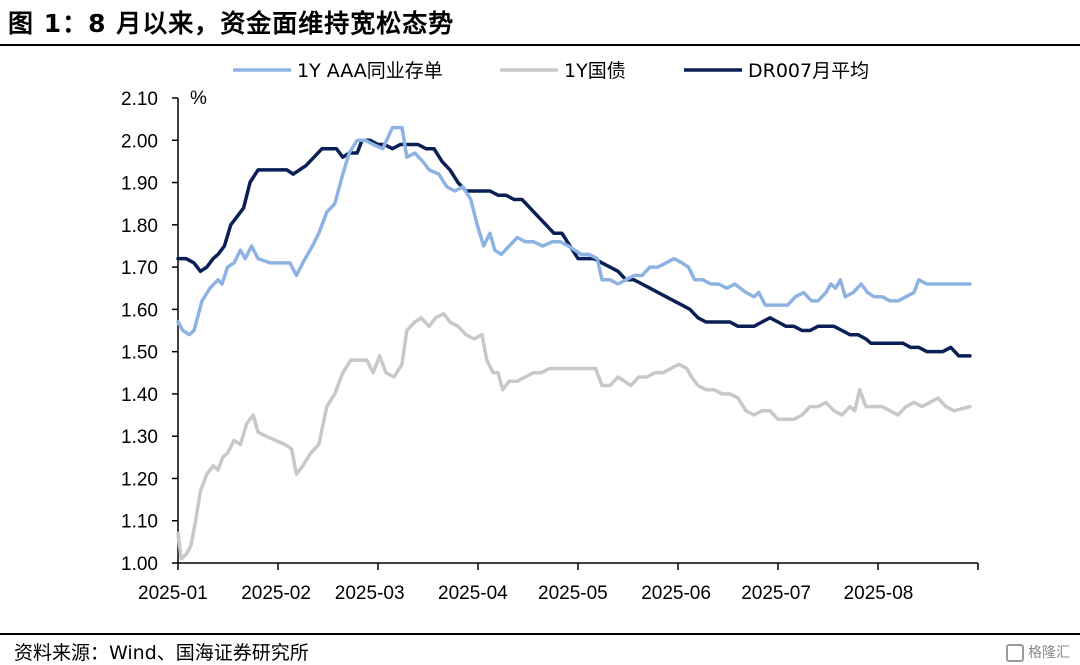  Describe the element at coordinates (139, 522) in the screenshot. I see `y-tick-label: 1.10` at that location.